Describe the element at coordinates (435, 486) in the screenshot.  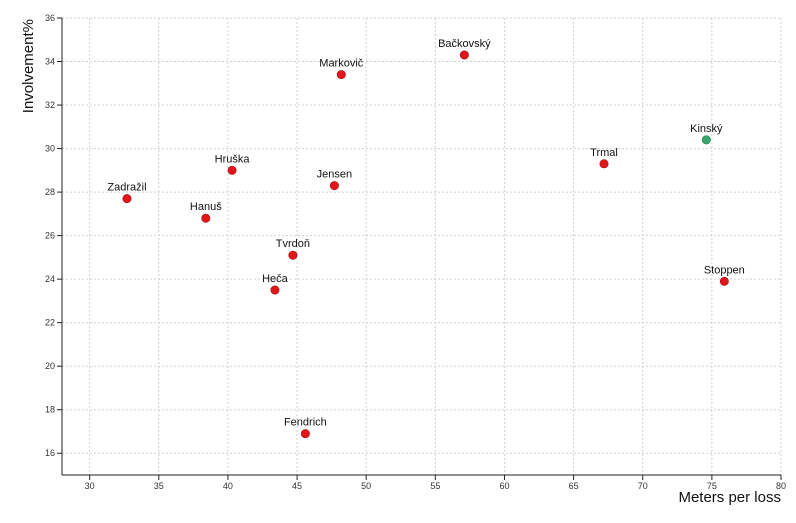
I see `x-tick-label: 55` at that location.